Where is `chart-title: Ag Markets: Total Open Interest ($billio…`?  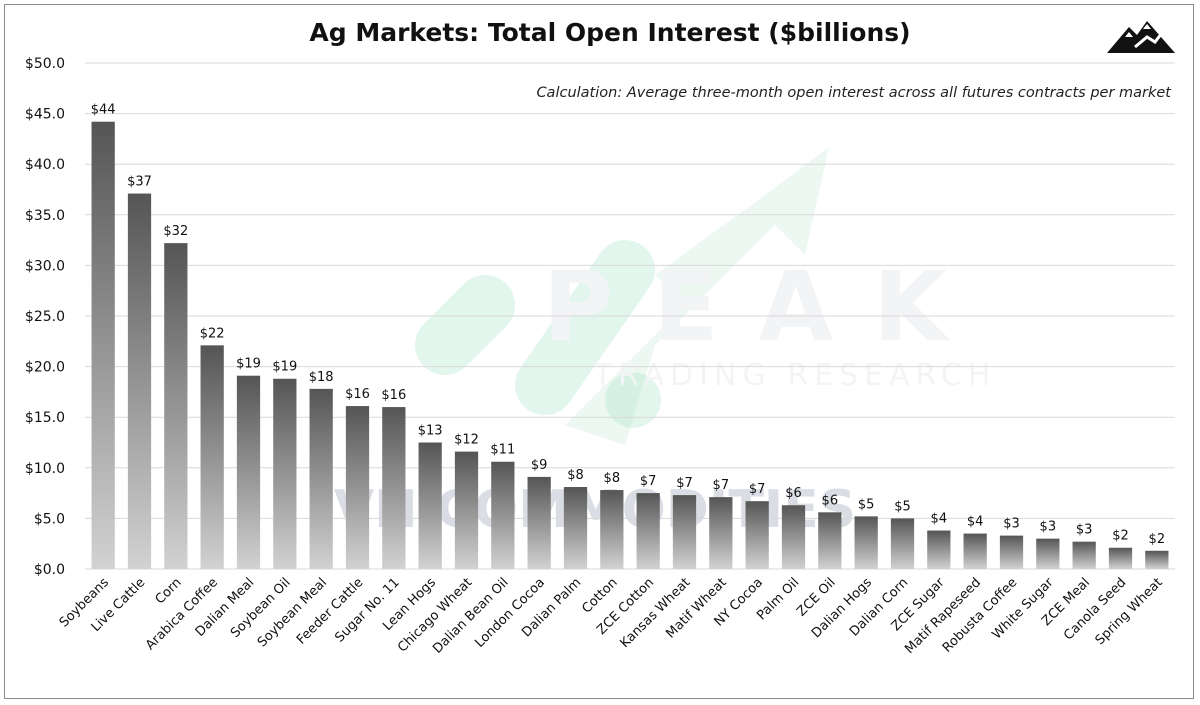 chart-title: Ag Markets: Total Open Interest ($billio… is located at coordinates (609, 32).